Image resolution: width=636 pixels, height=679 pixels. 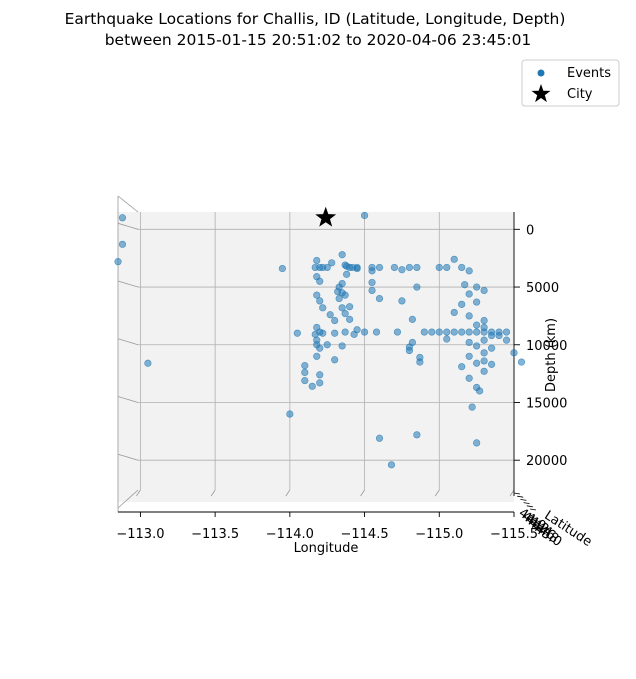 What do you see at coordinates (542, 288) in the screenshot?
I see `depth-tick-label: 5000` at bounding box center [542, 288].